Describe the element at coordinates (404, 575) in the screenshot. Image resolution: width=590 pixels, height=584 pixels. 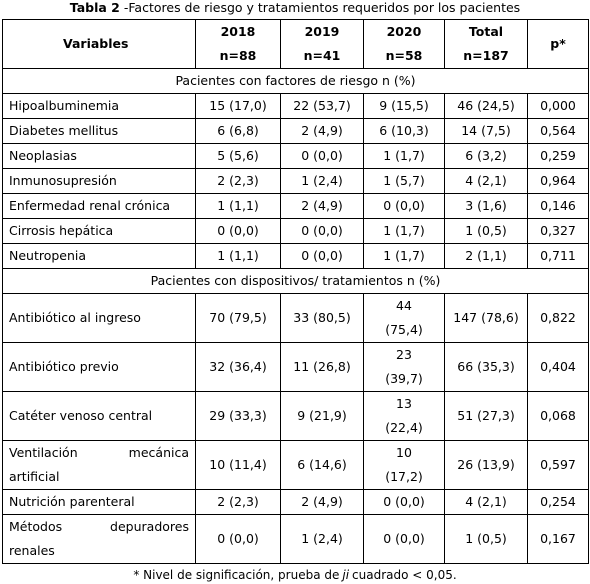
I see `footnote-text: cuadrado < 0,05.` at that location.